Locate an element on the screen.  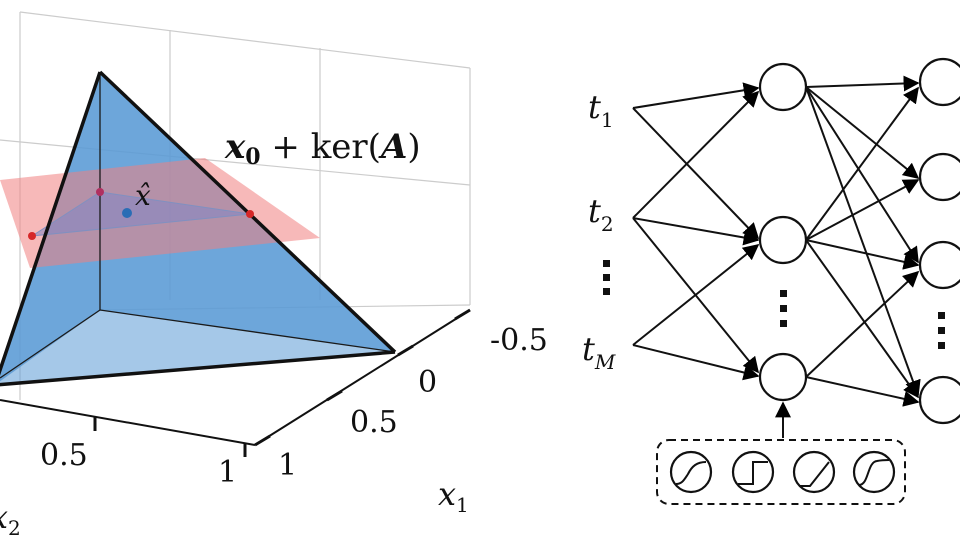
input-ellipsis is located at coordinates (606, 277).